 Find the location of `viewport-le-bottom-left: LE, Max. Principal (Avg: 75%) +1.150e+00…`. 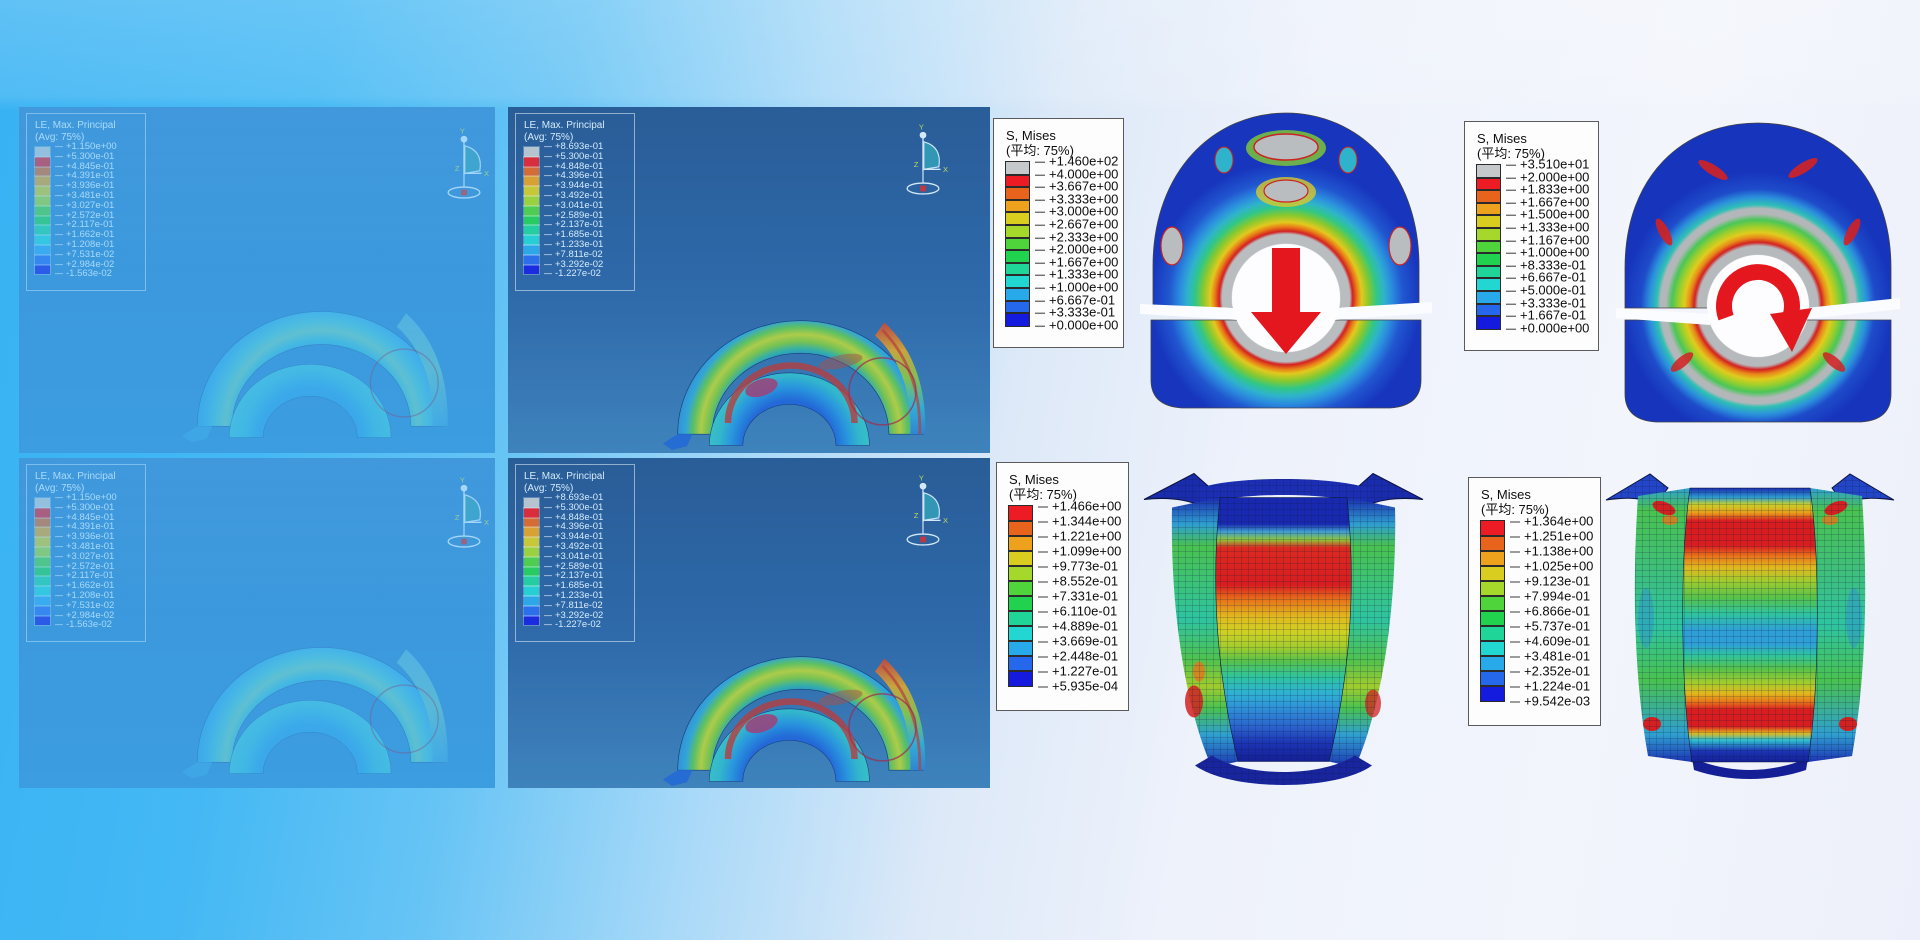

viewport-le-bottom-left: LE, Max. Principal (Avg: 75%) +1.150e+00… is located at coordinates (257, 623).